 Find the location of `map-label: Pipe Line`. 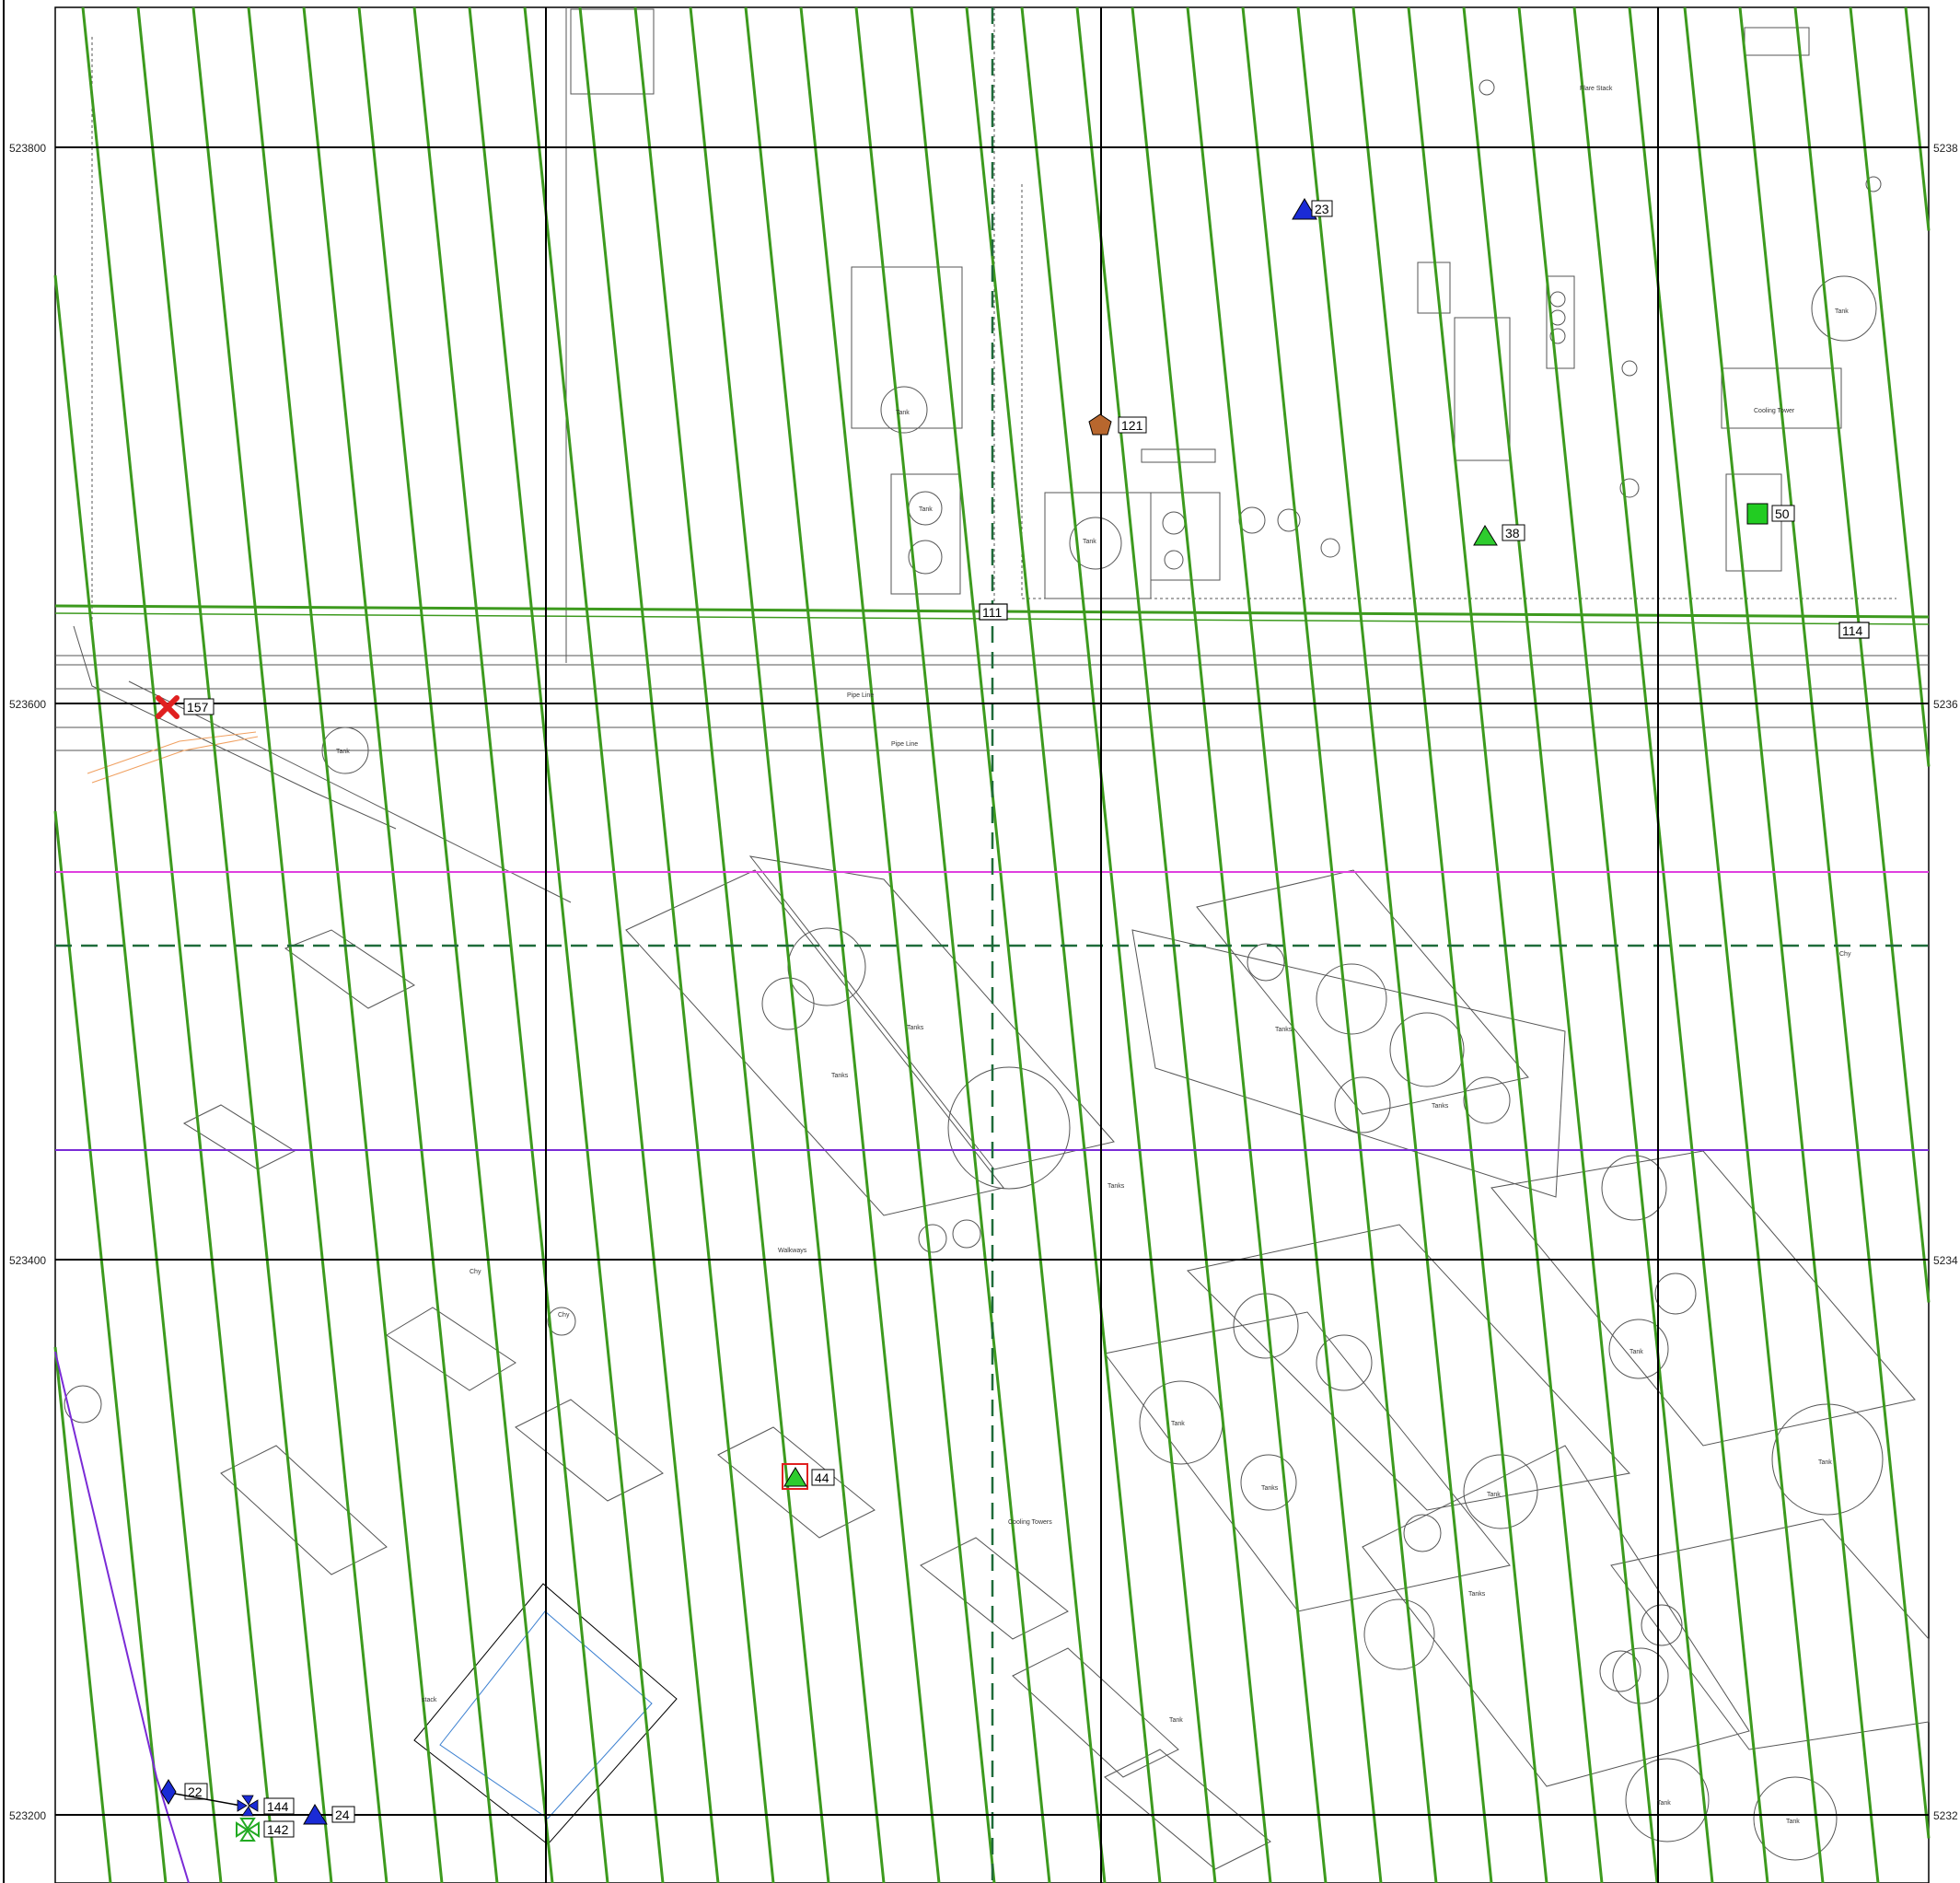

map-label: Pipe Line is located at coordinates (860, 695).